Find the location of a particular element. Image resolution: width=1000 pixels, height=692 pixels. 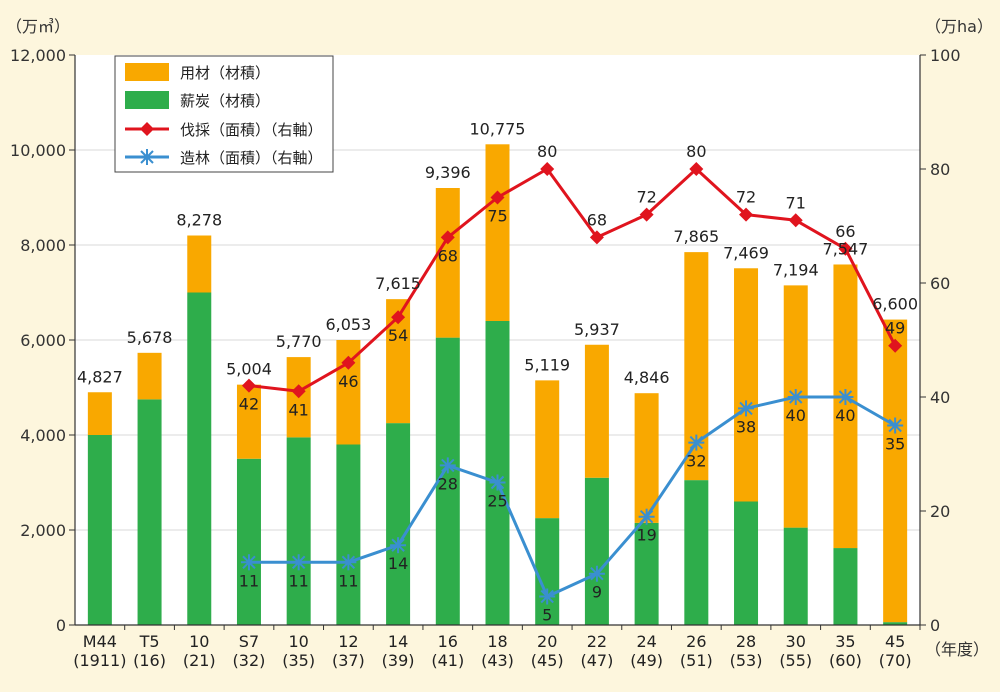

legend-marker-planting is located at coordinates (147, 157).